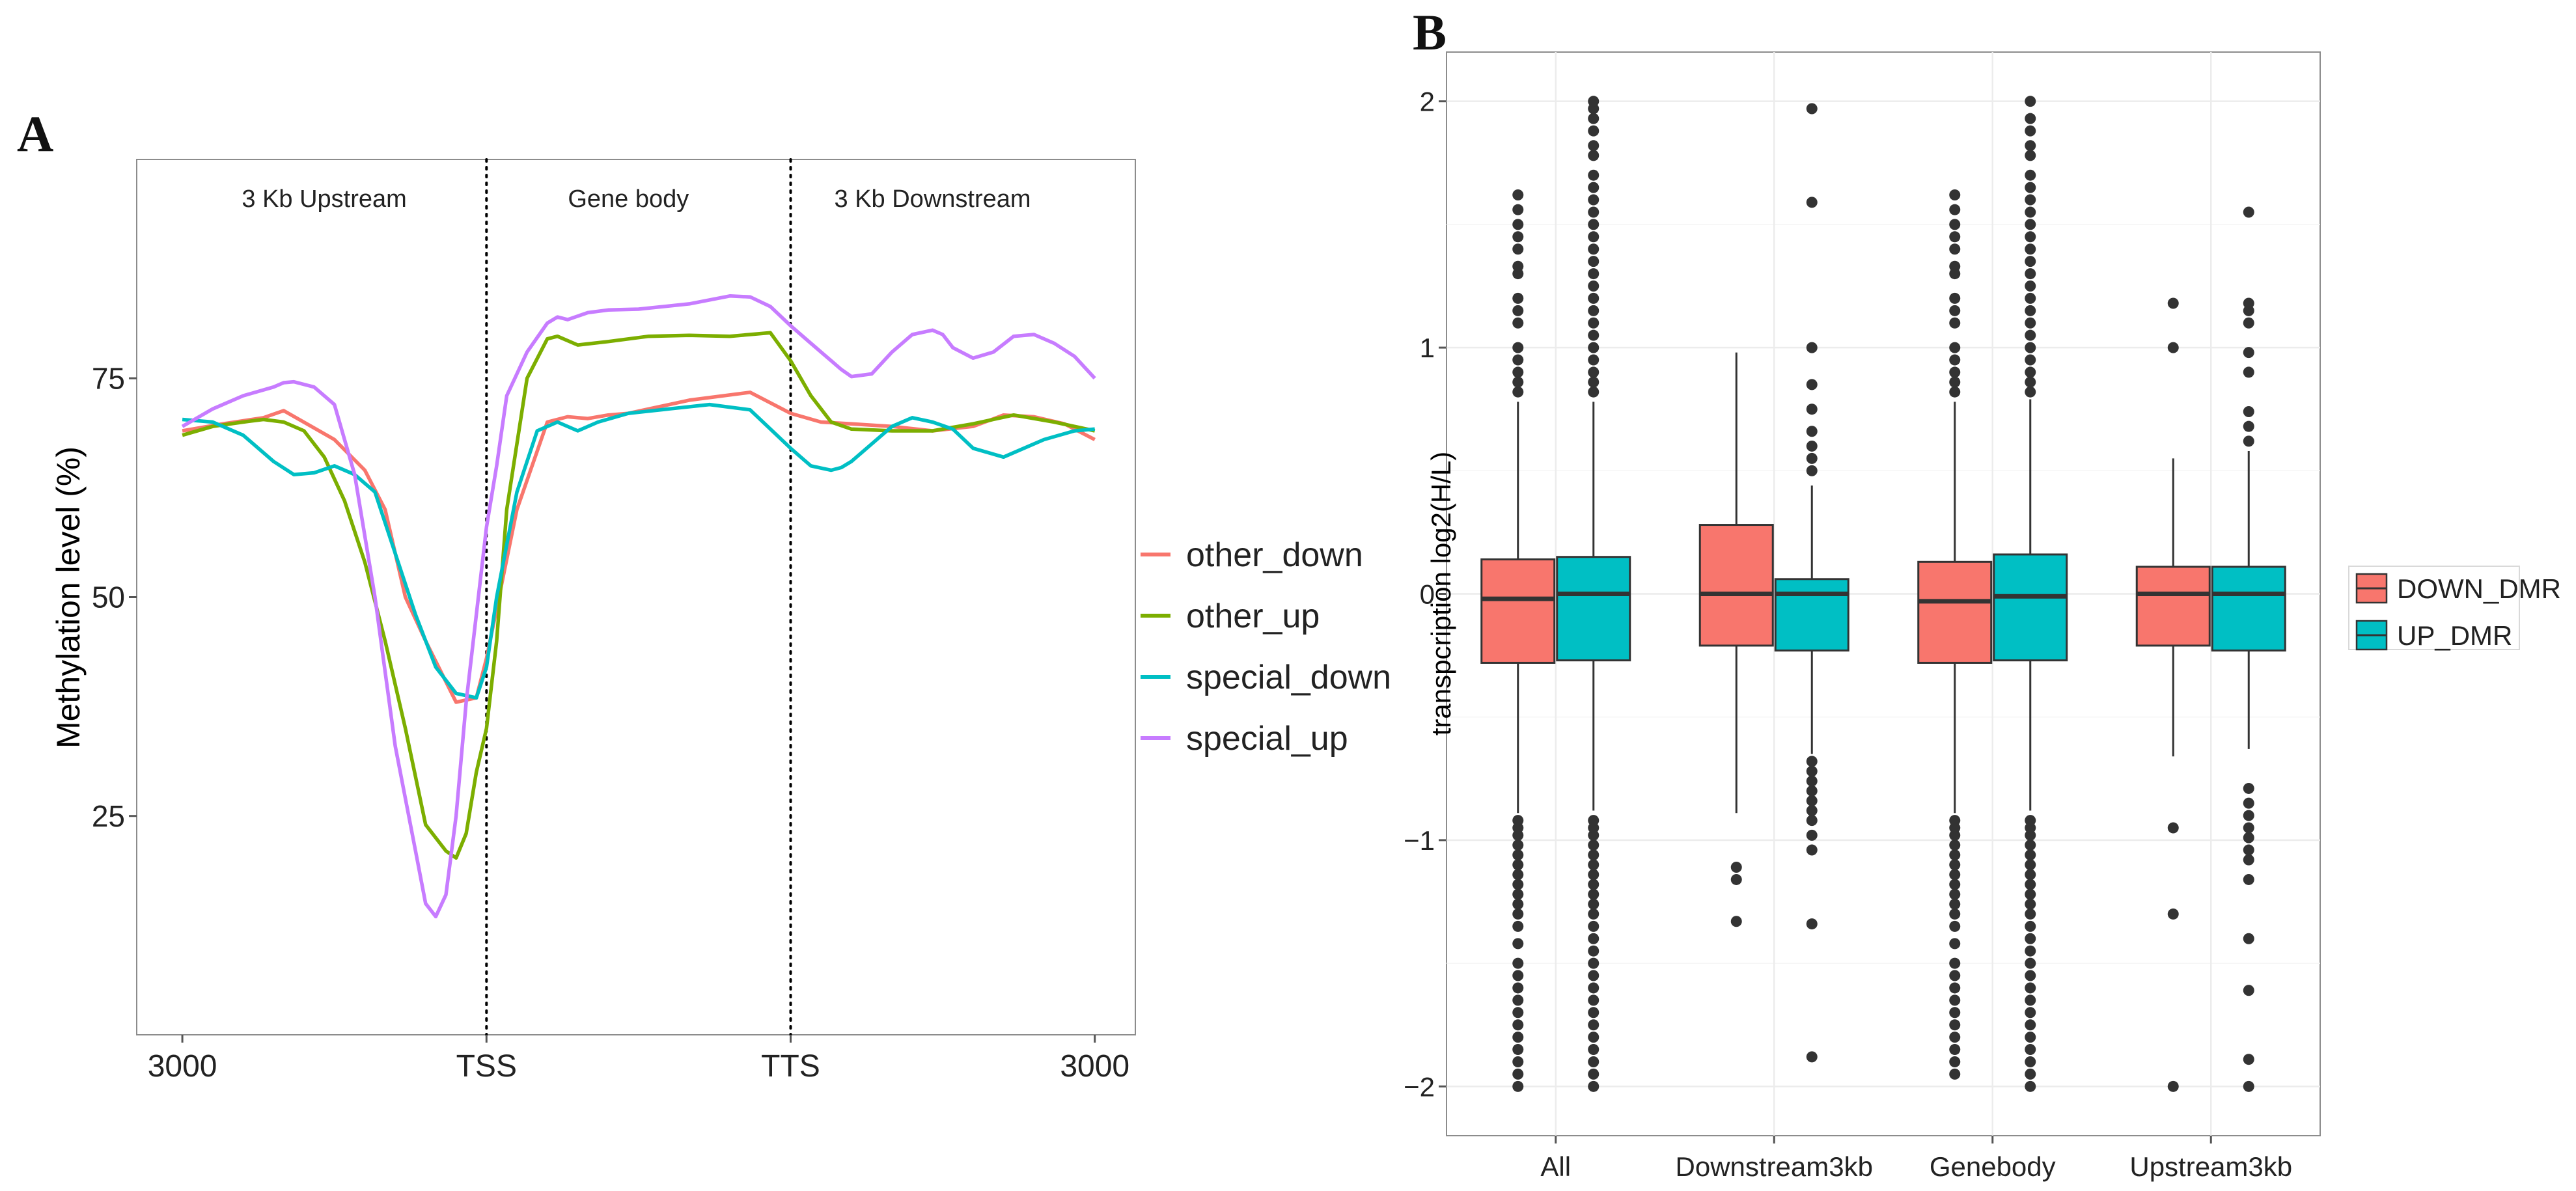 This screenshot has width=2576, height=1191. Describe the element at coordinates (638, 1059) in the screenshot. I see `panel-a-x-axis: 3000 TSS TTS 3000` at that location.